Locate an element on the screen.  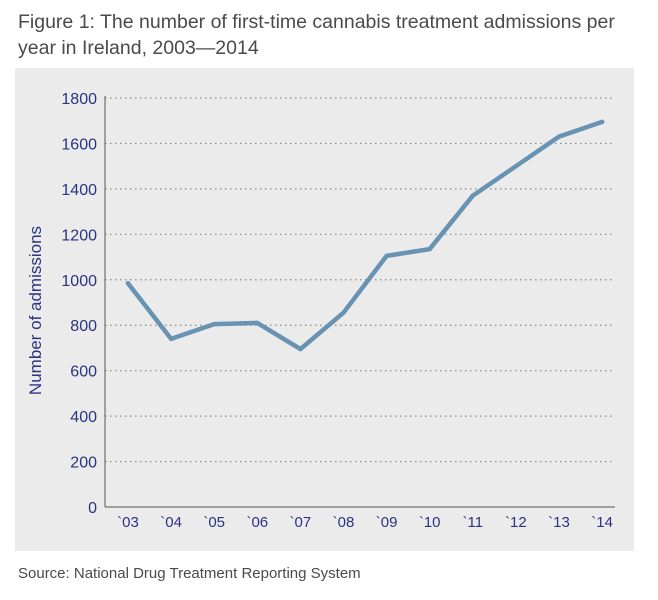
y-tick-label: 1200 is located at coordinates (79, 235).